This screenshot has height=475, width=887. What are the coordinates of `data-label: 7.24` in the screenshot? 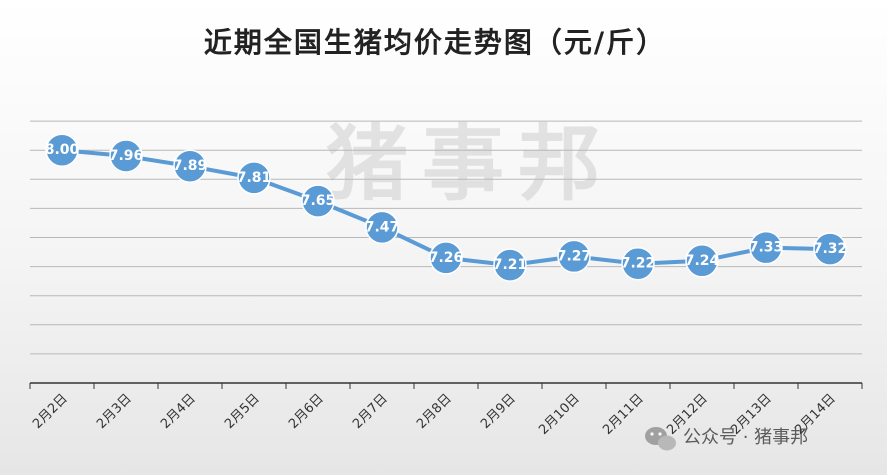 It's located at (702, 261).